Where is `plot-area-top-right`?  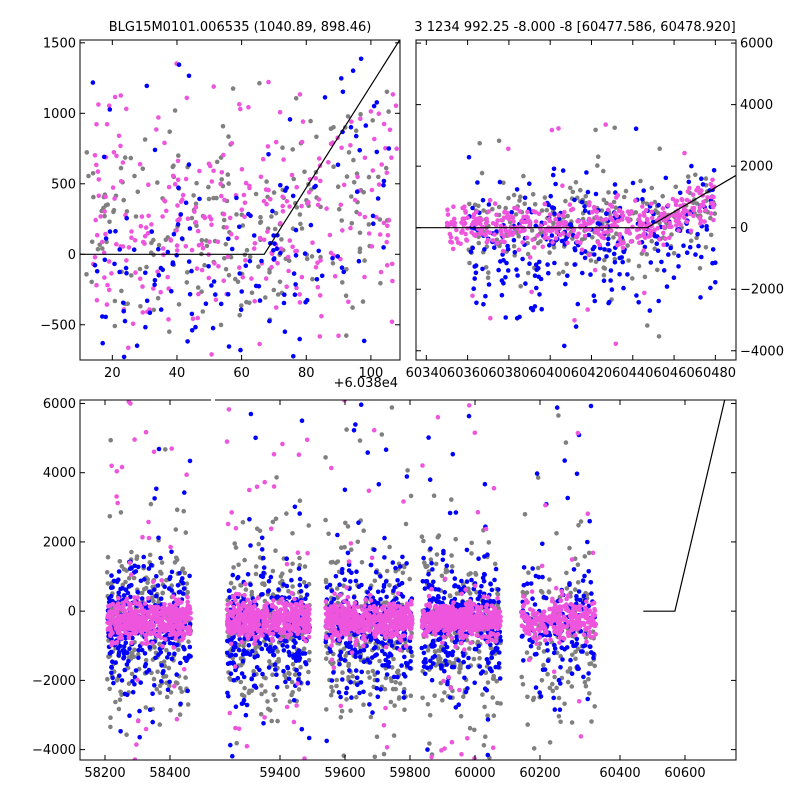
plot-area-top-right is located at coordinates (576, 235).